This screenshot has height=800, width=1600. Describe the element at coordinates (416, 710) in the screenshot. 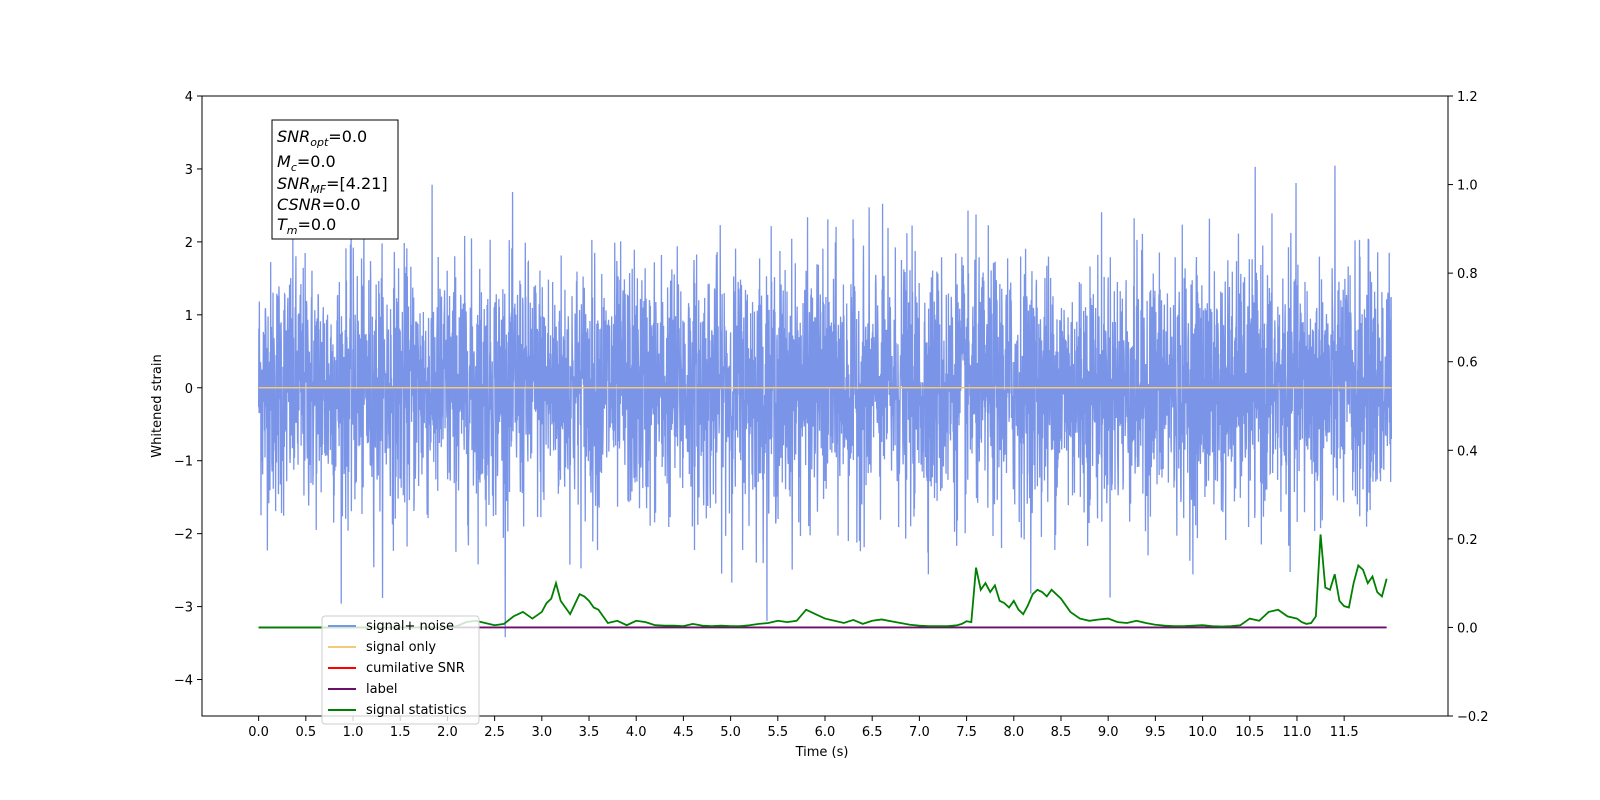

I see `legend-label-signal-statistics: signal statistics` at that location.